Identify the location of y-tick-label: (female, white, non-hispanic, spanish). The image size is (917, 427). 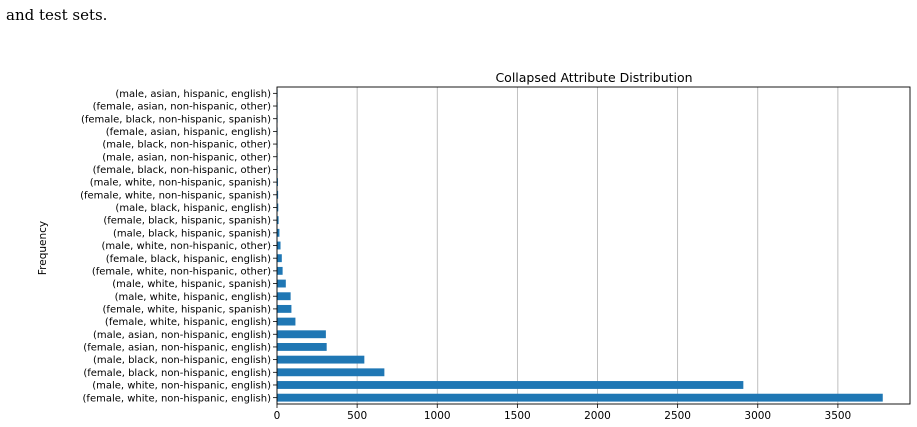
(175, 195).